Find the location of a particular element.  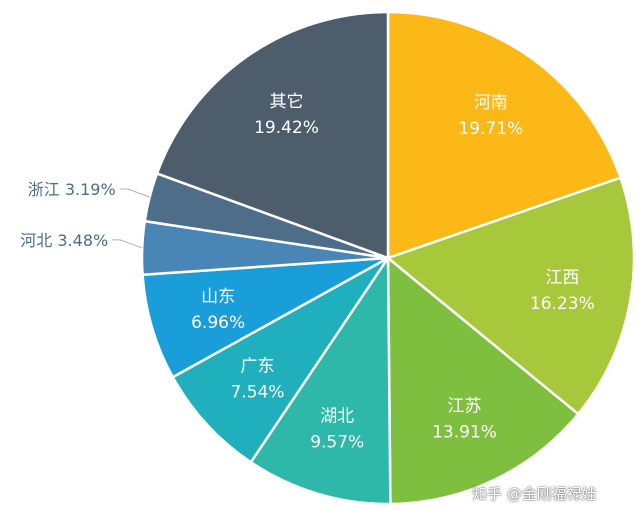

slice-value-label: 13.91% is located at coordinates (464, 433).